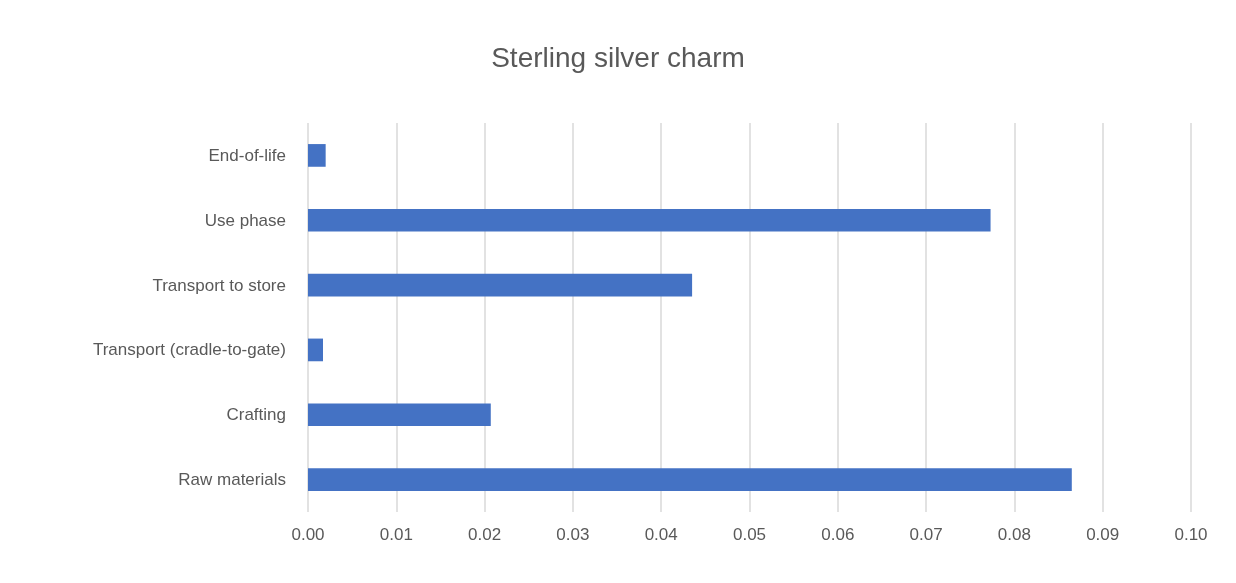  Describe the element at coordinates (661, 534) in the screenshot. I see `x-tick-label: 0.04` at that location.